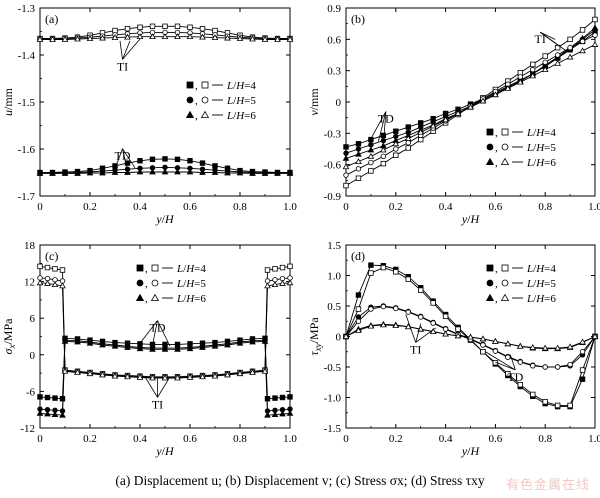  What do you see at coordinates (333, 429) in the screenshot?
I see `y-tick-label: -1.5` at bounding box center [333, 429].